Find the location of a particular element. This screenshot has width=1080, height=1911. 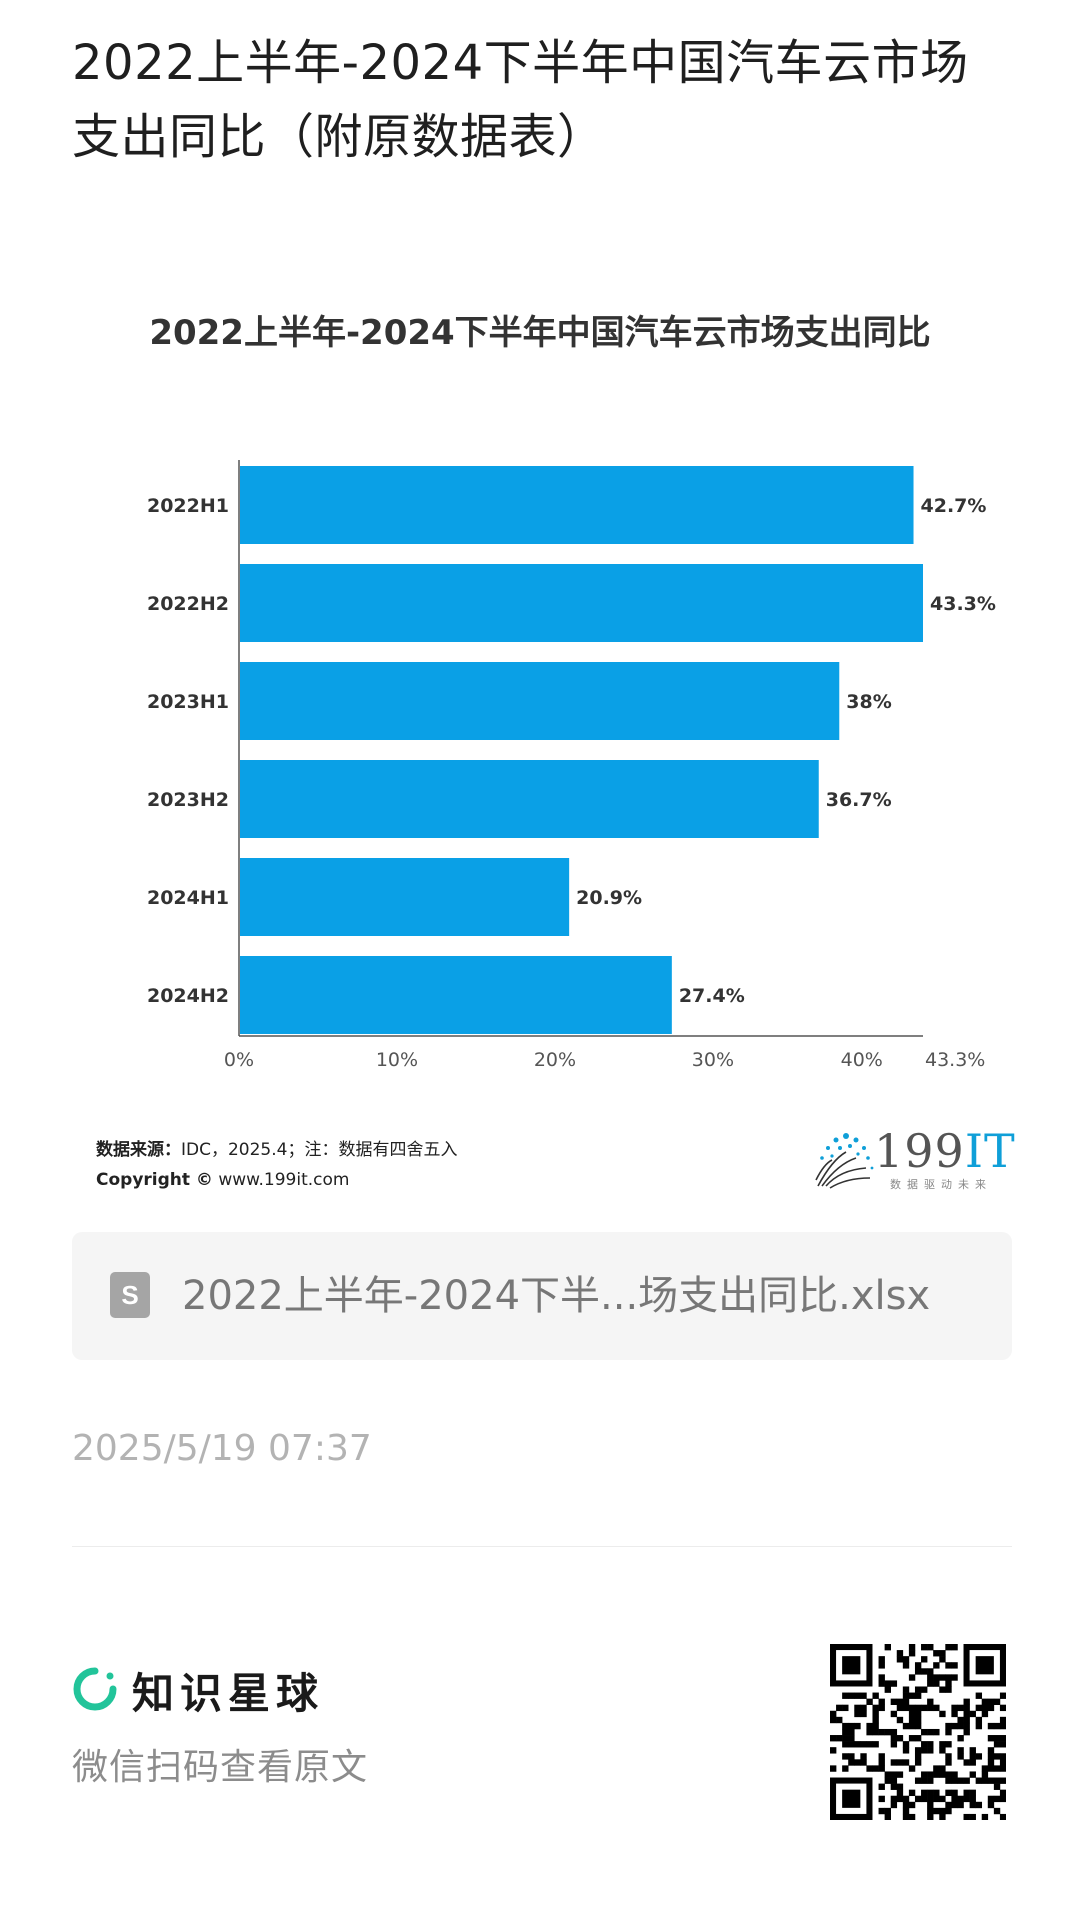

brand-slogan: 数据驱动未来 is located at coordinates (941, 1184).